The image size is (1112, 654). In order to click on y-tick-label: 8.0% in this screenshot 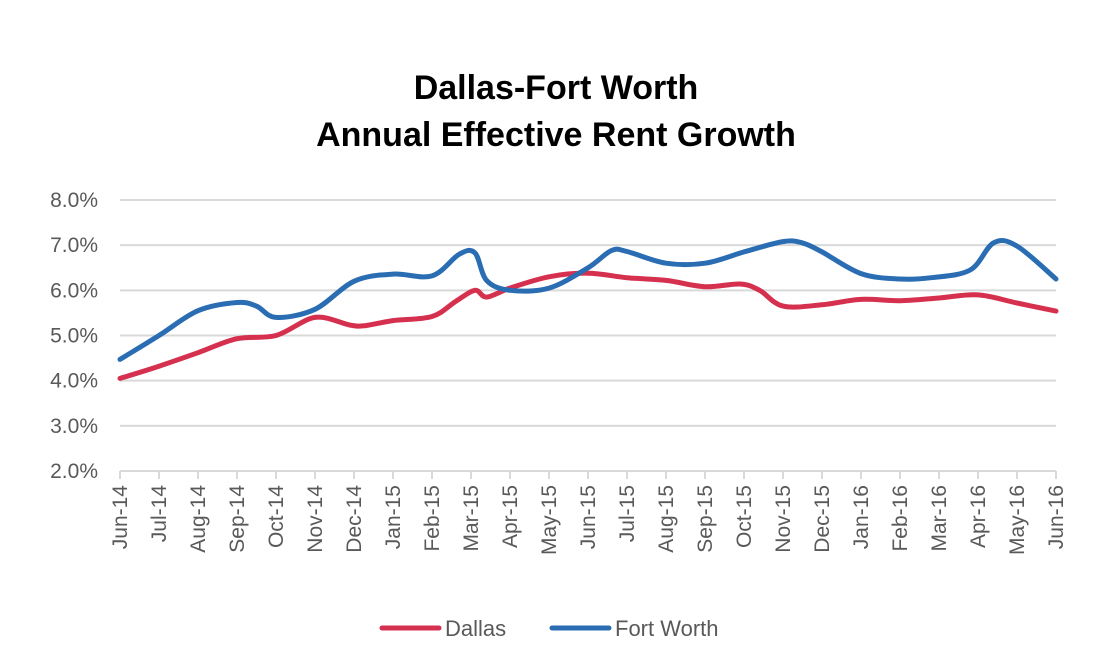, I will do `click(74, 200)`.